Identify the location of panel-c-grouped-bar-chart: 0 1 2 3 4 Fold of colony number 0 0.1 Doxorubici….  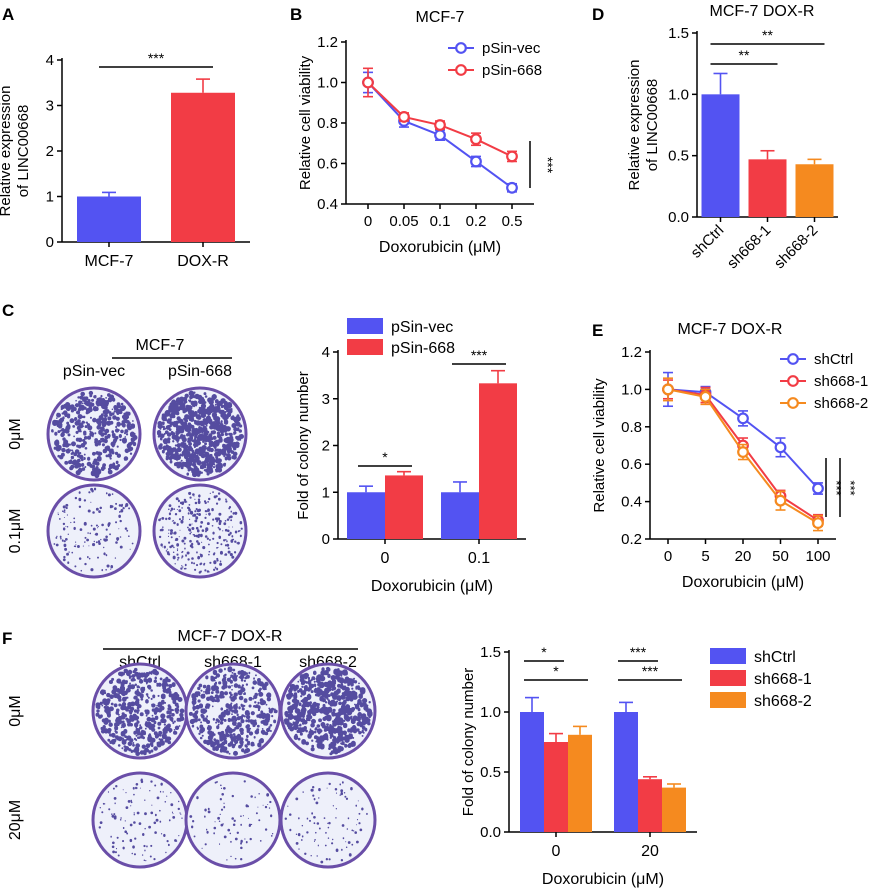
(410, 456).